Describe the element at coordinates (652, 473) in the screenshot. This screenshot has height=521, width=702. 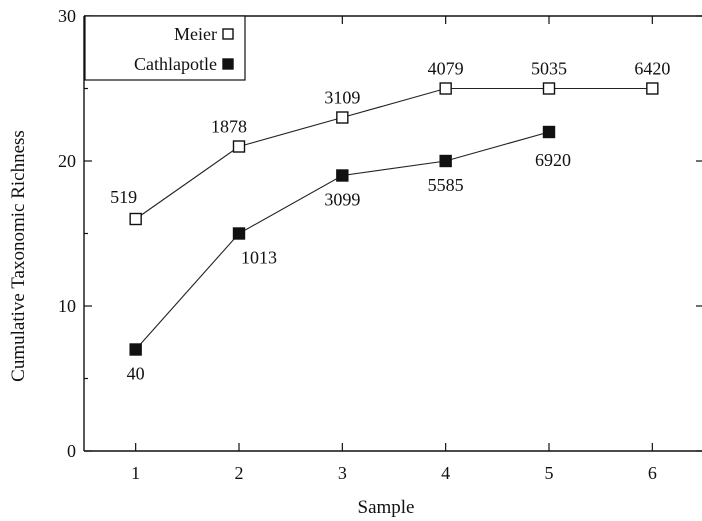
I see `x-tick-label: 6` at that location.